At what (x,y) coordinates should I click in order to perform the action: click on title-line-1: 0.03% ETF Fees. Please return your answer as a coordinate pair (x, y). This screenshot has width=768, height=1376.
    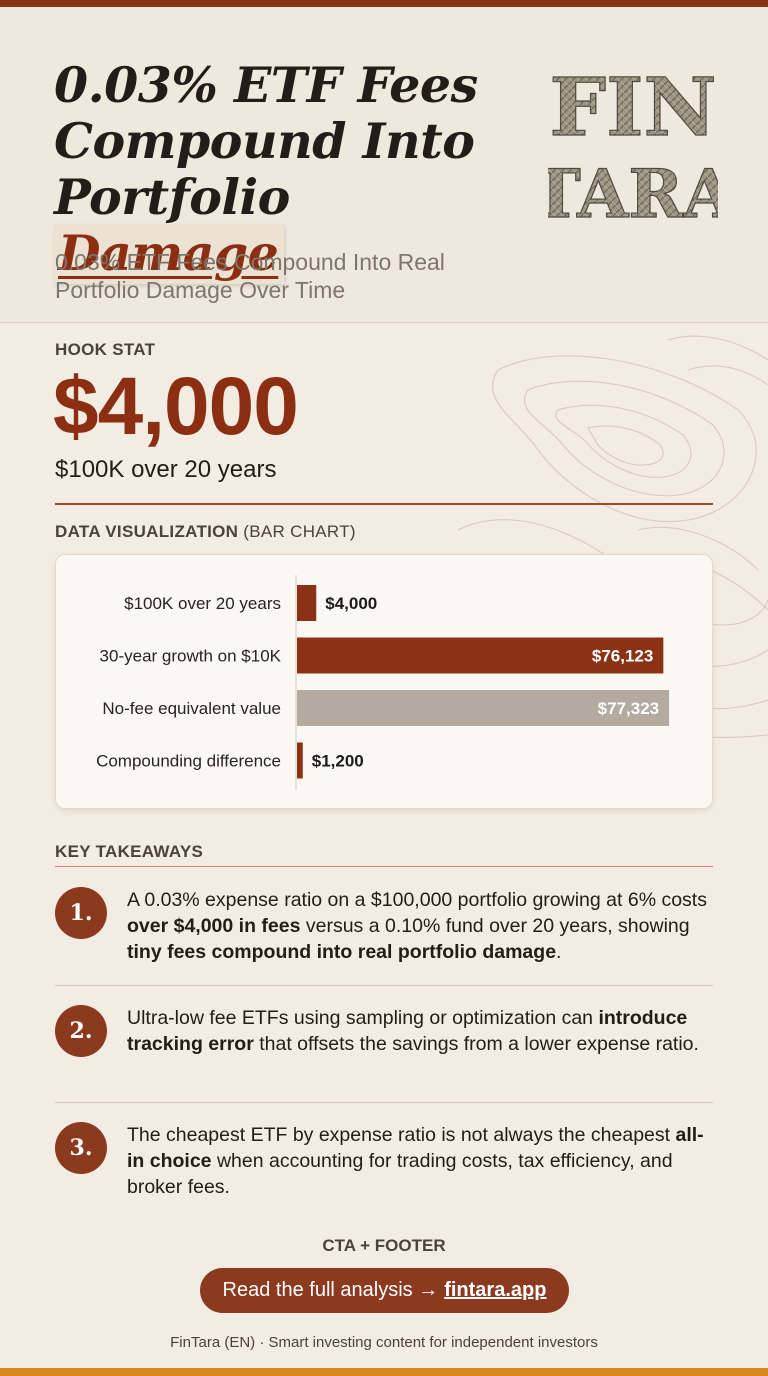
    Looking at the image, I should click on (266, 85).